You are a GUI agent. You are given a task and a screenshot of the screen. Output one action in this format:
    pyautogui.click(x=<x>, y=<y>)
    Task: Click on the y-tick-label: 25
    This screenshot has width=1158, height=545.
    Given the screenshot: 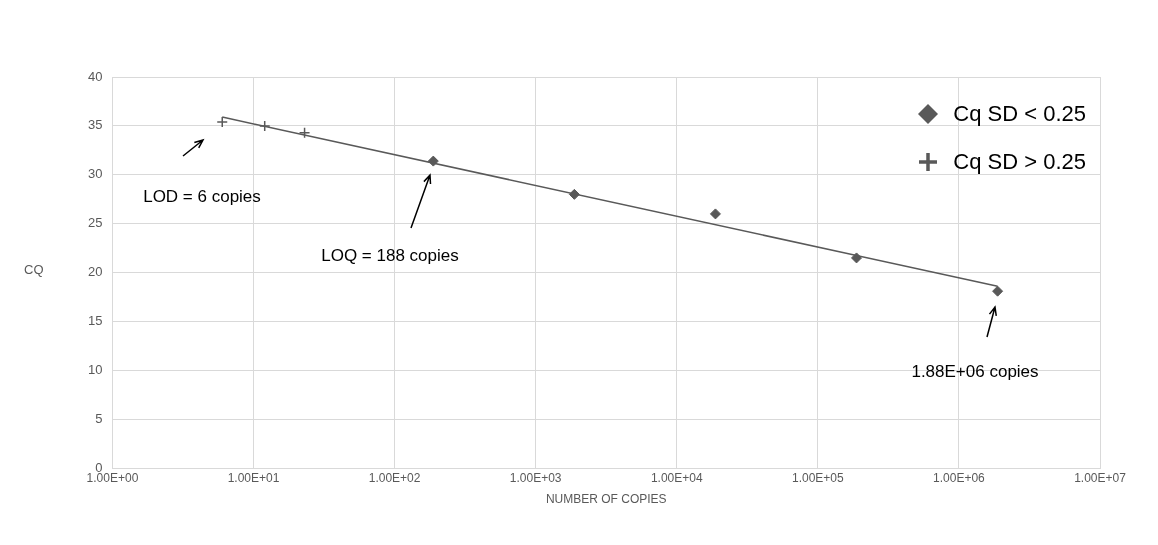 What is the action you would take?
    pyautogui.click(x=95, y=223)
    